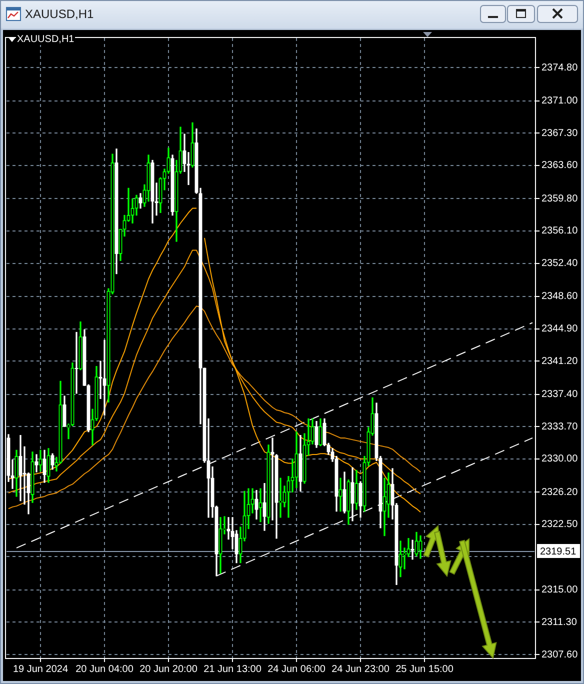 The image size is (584, 684). Describe the element at coordinates (233, 669) in the screenshot. I see `x-tick-label: 21 Jun 13:00` at that location.